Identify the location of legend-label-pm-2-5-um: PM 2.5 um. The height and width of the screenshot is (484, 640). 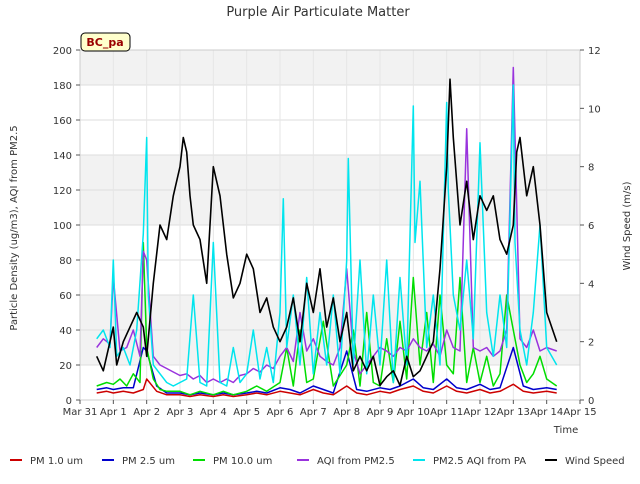
(148, 461).